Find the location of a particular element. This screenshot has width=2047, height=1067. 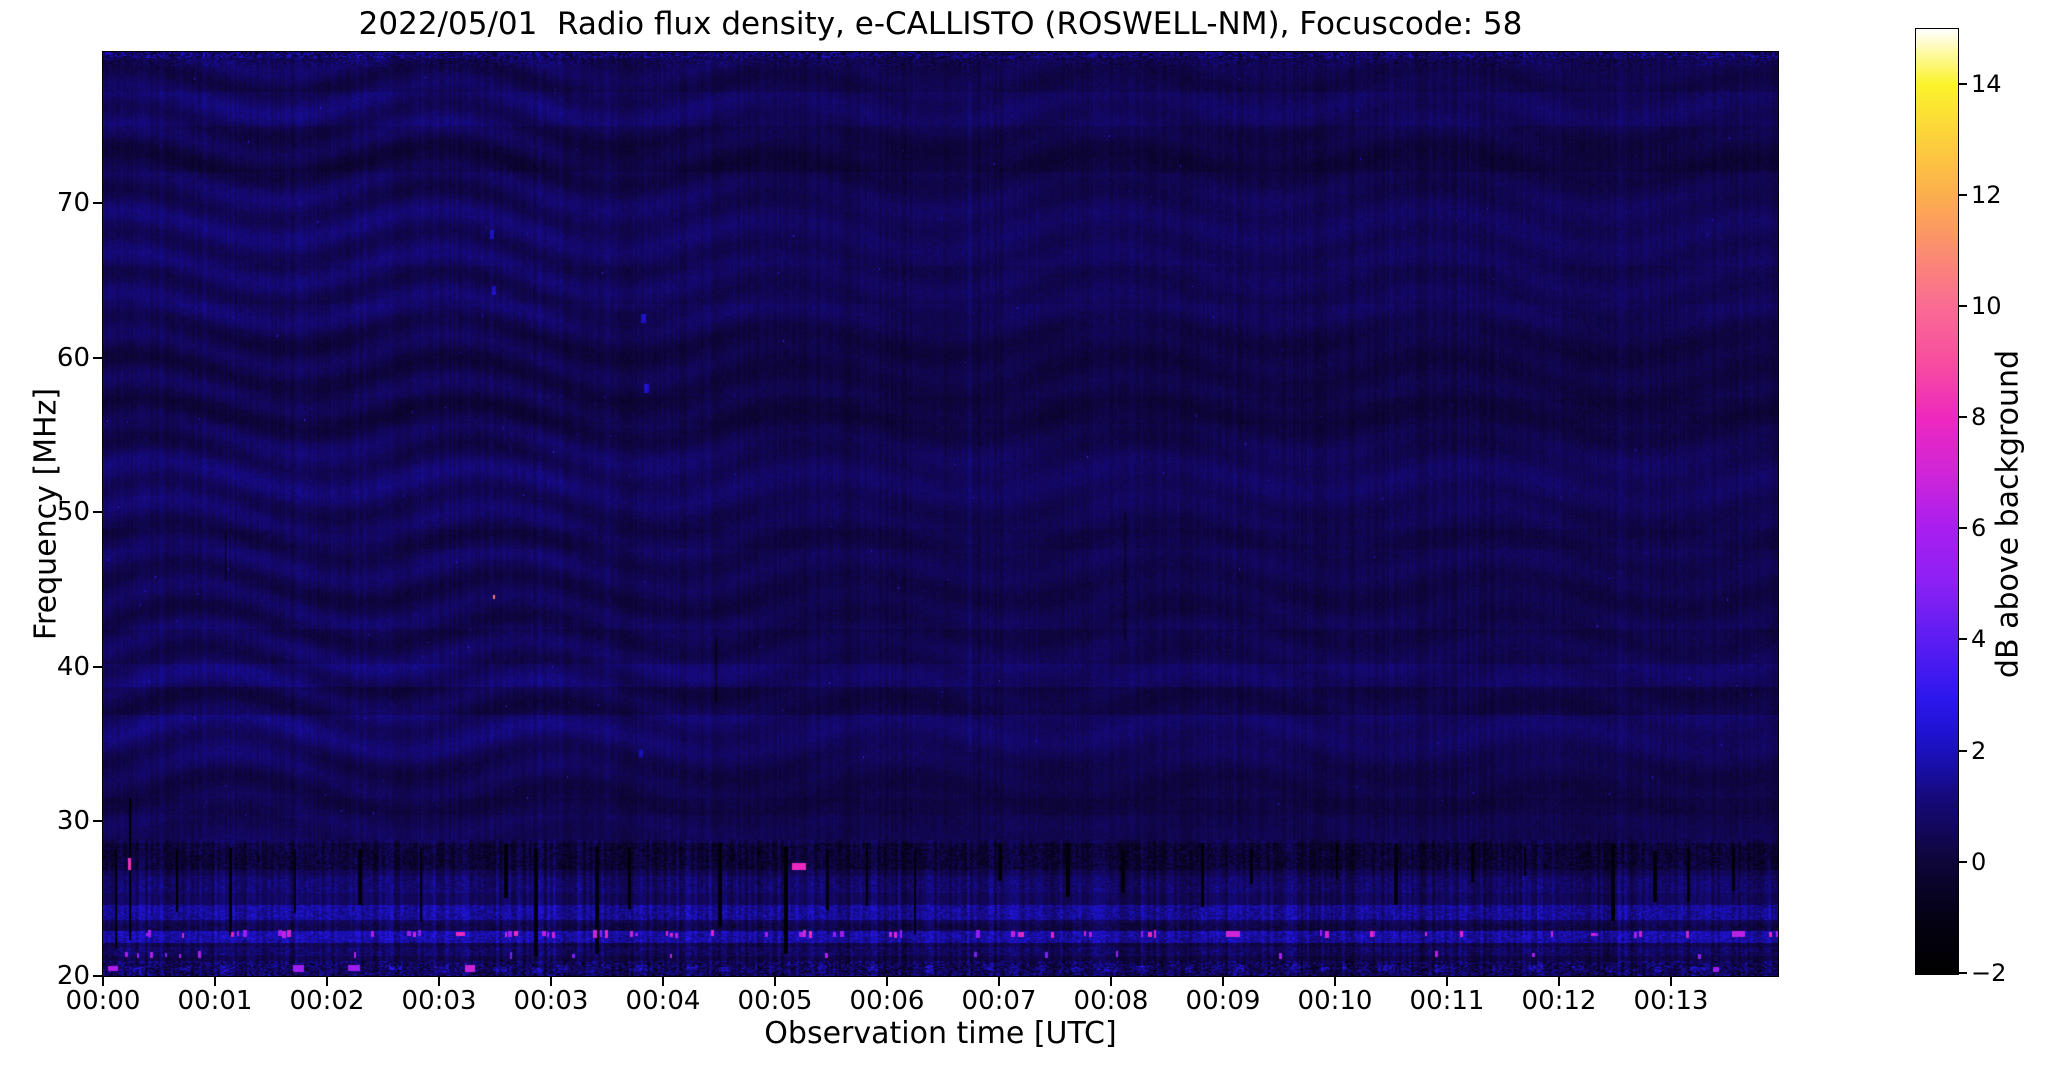

x-tick-label: 00:09 is located at coordinates (1223, 1001).